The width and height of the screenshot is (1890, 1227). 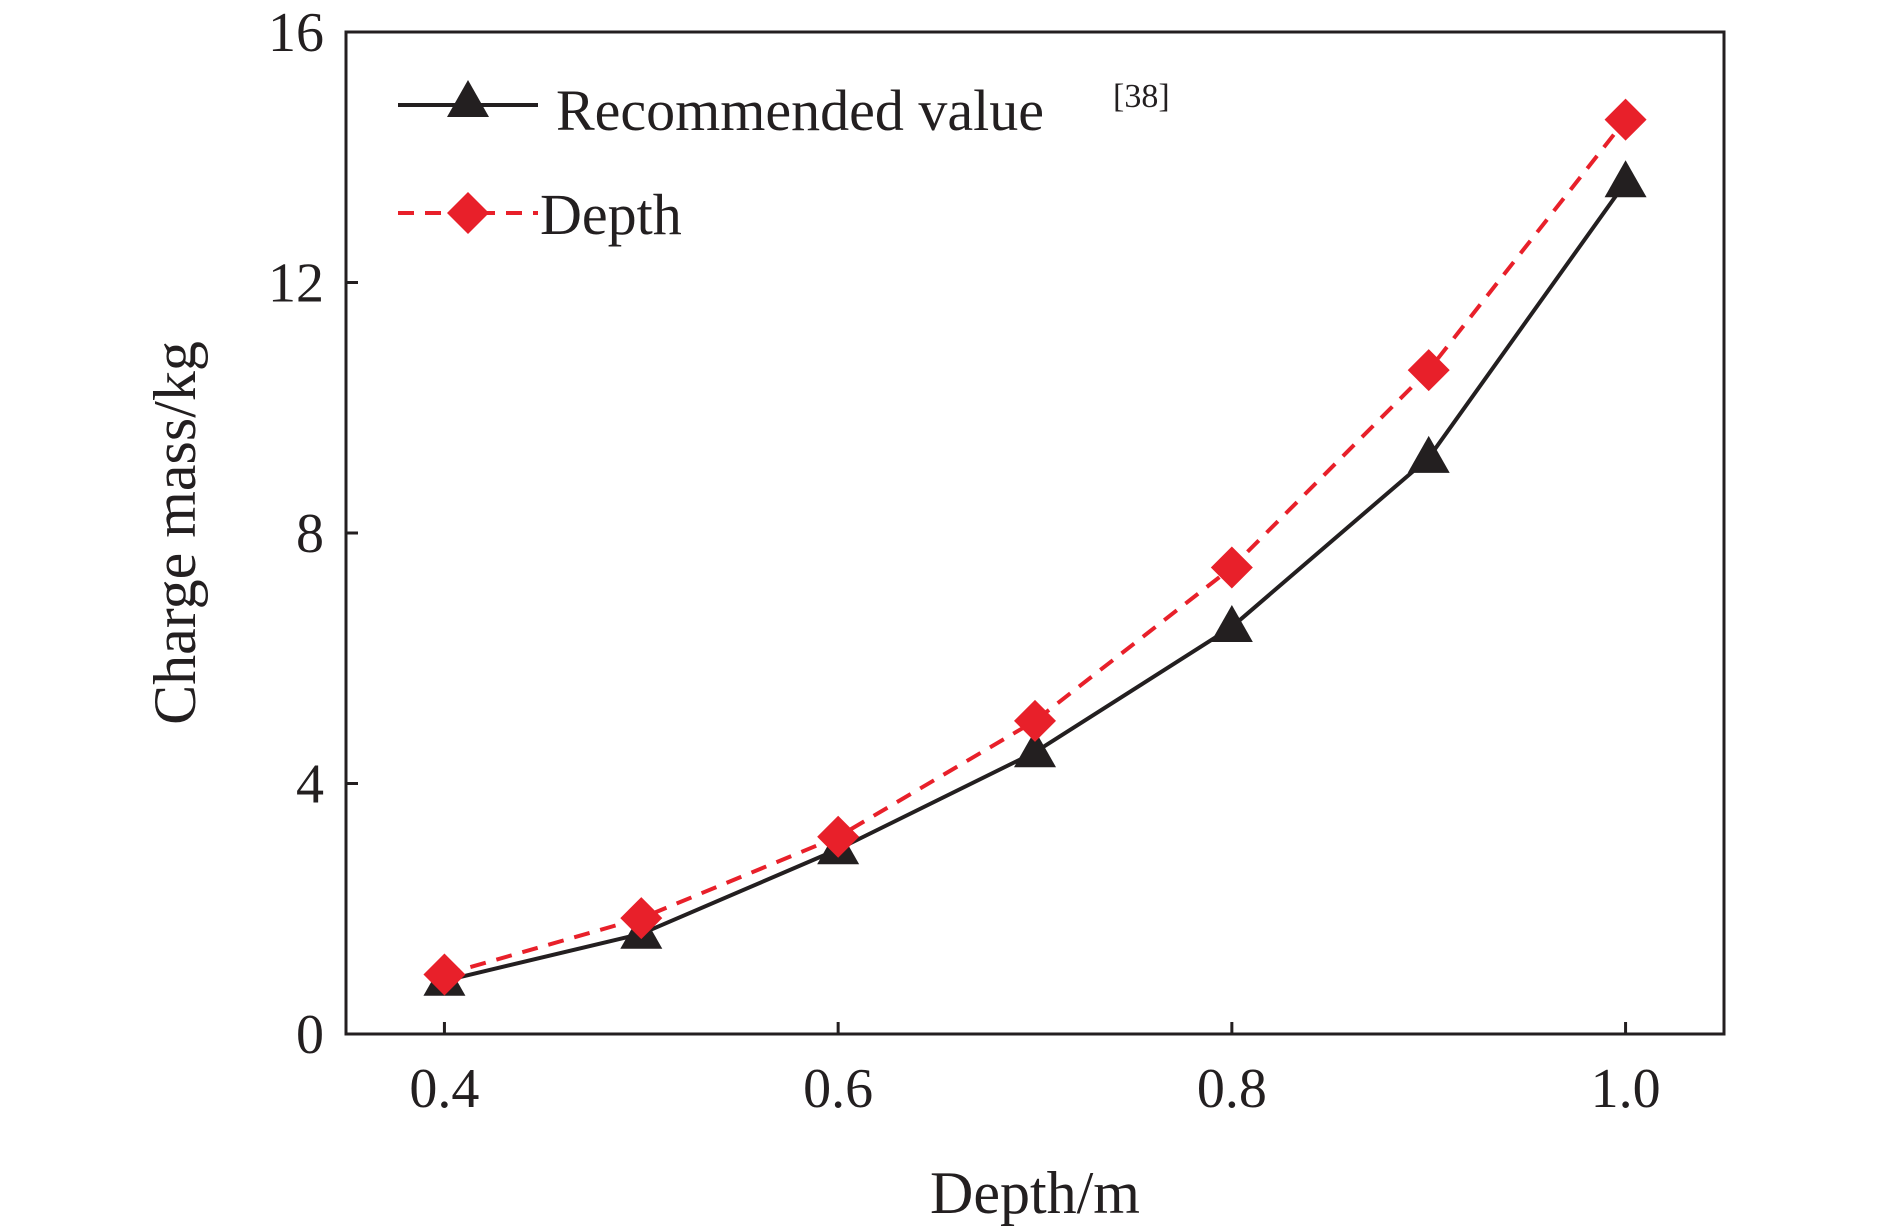 I want to click on legend-item-recommended-value: Recommended value [38], so click(x=784, y=110).